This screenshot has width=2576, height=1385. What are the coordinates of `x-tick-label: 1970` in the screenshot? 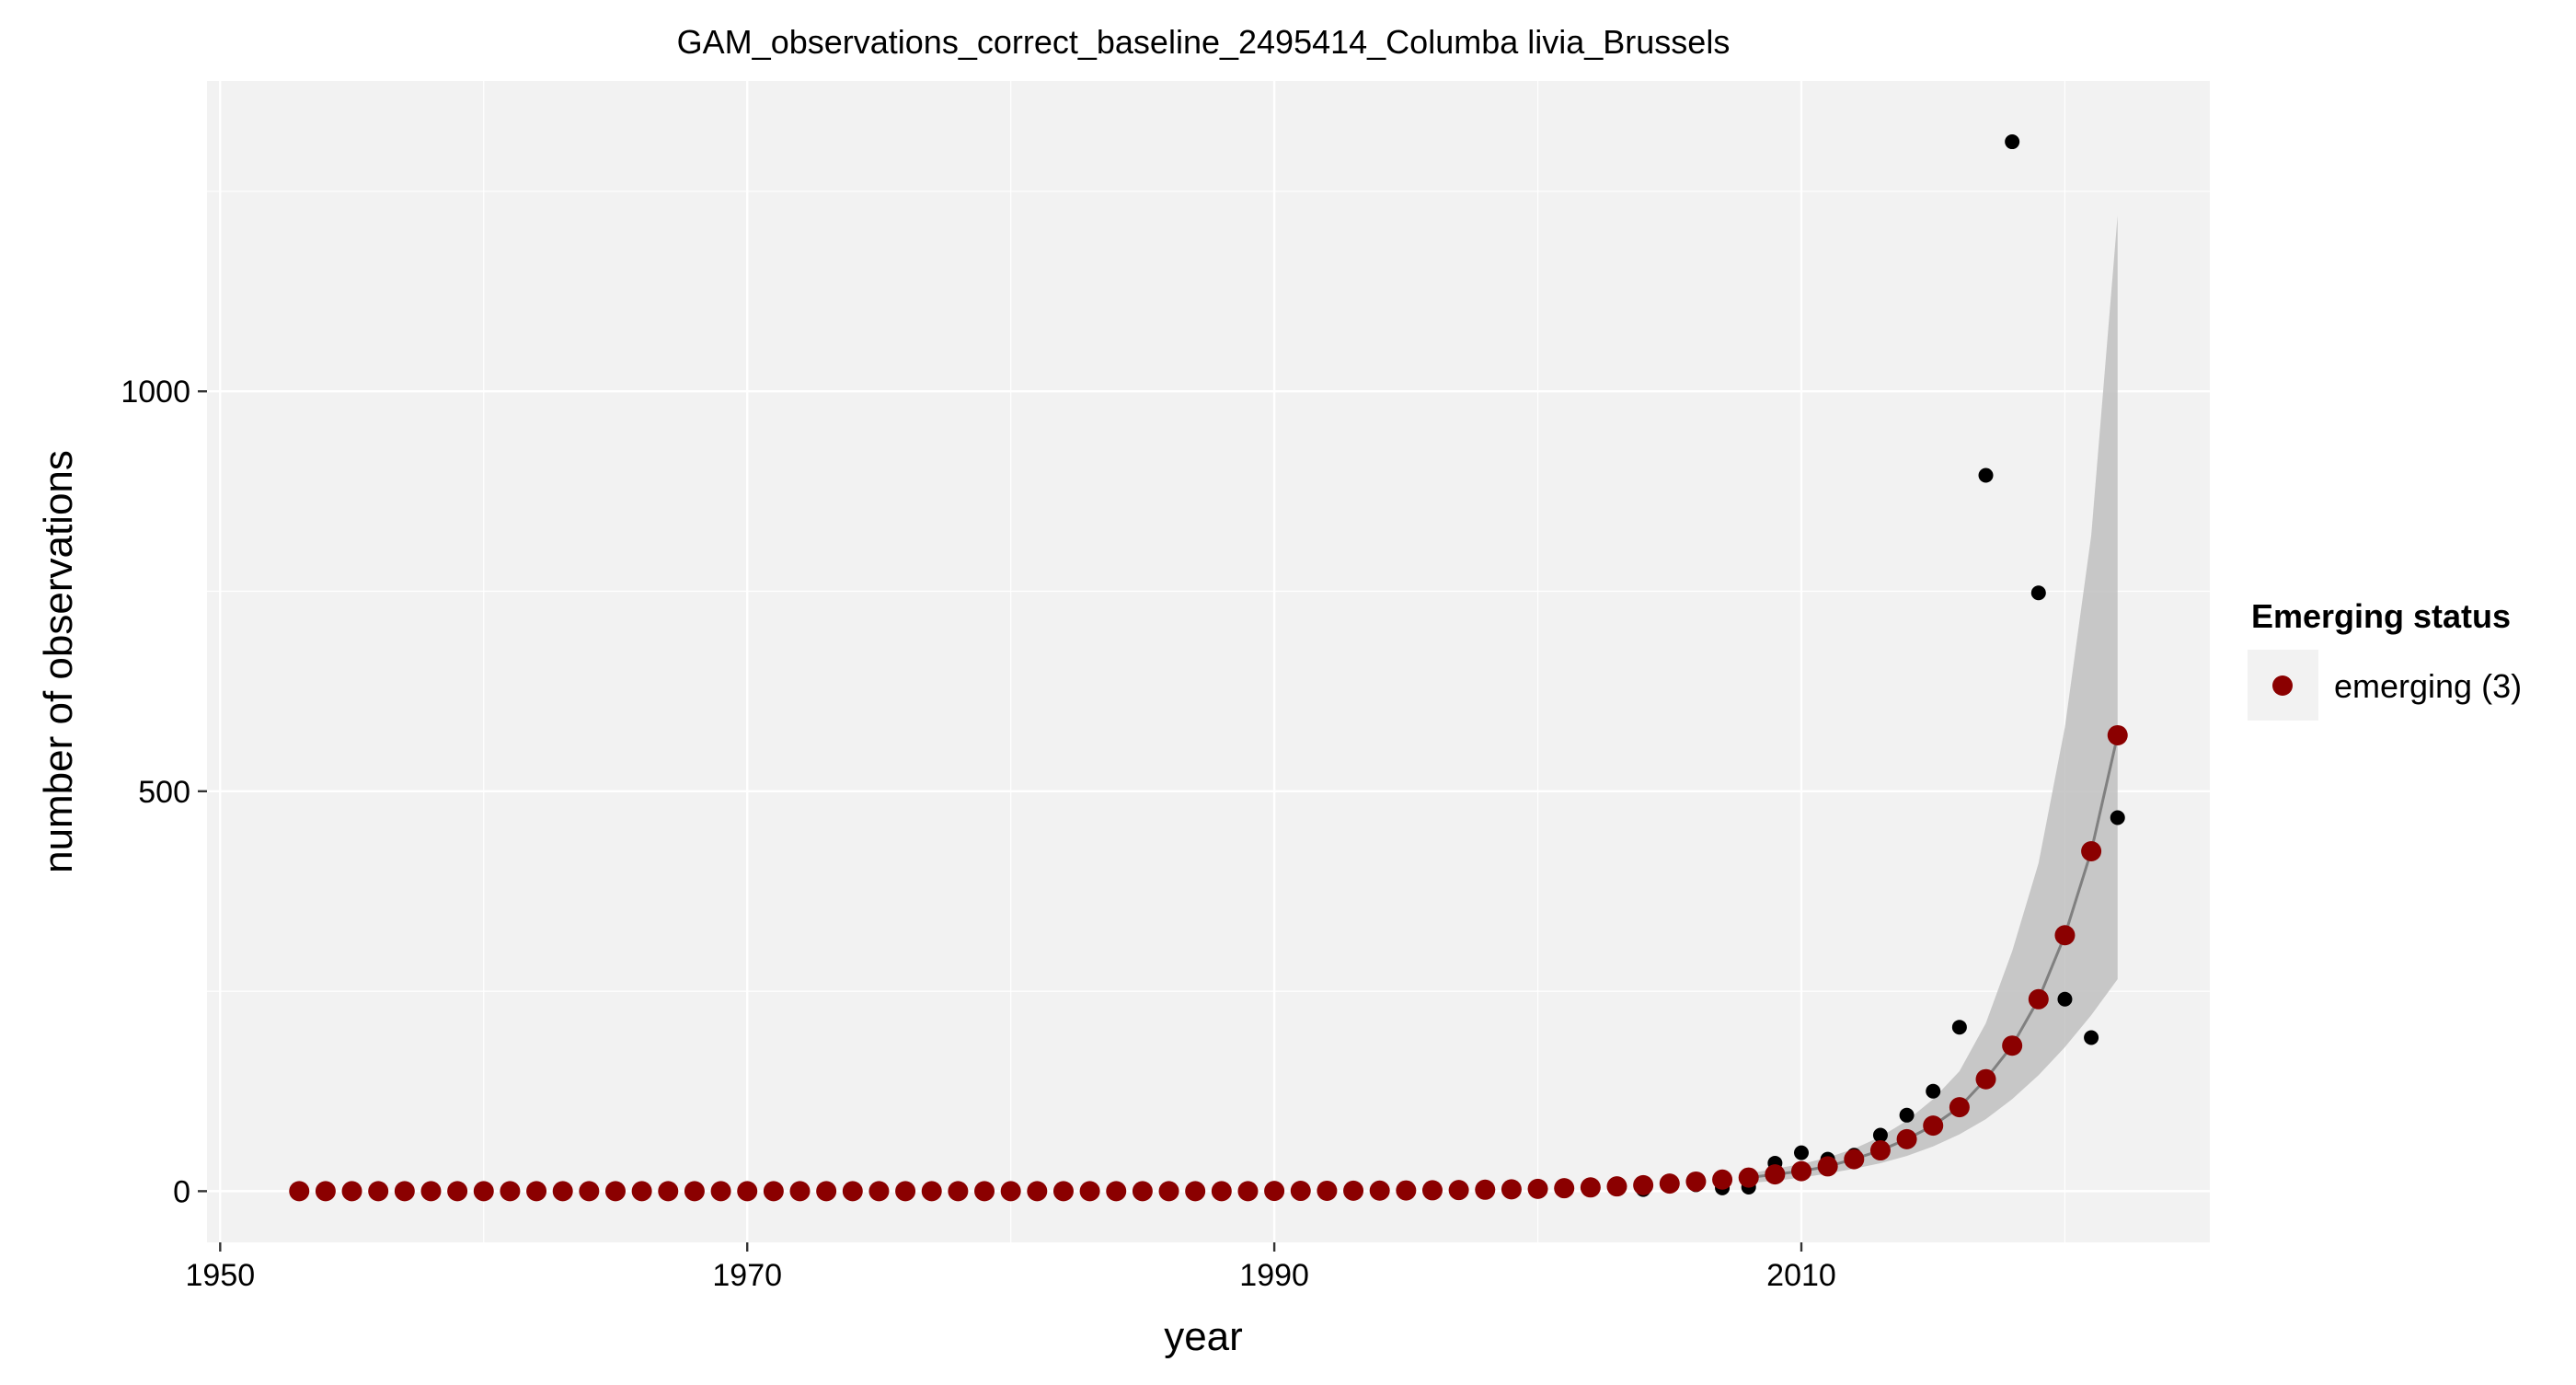 It's located at (747, 1275).